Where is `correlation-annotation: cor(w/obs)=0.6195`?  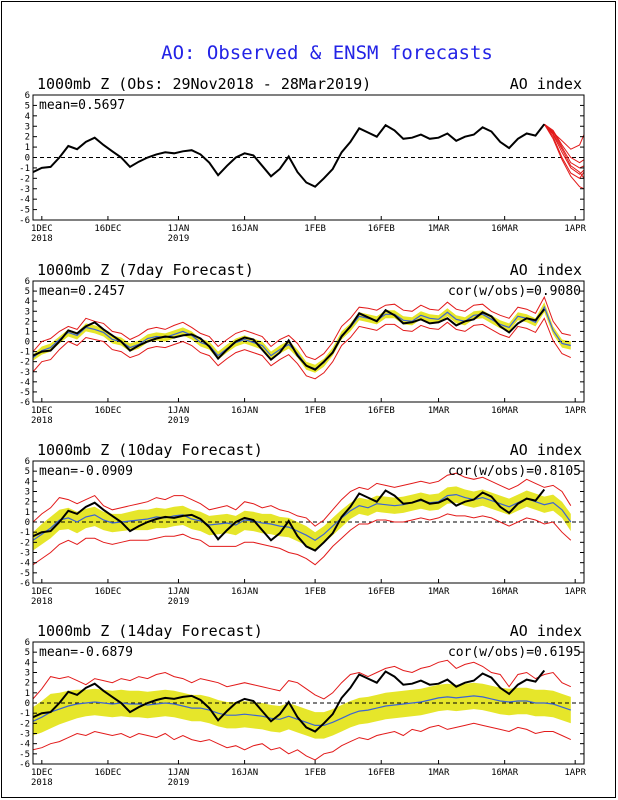
correlation-annotation: cor(w/obs)=0.6195 is located at coordinates (514, 652).